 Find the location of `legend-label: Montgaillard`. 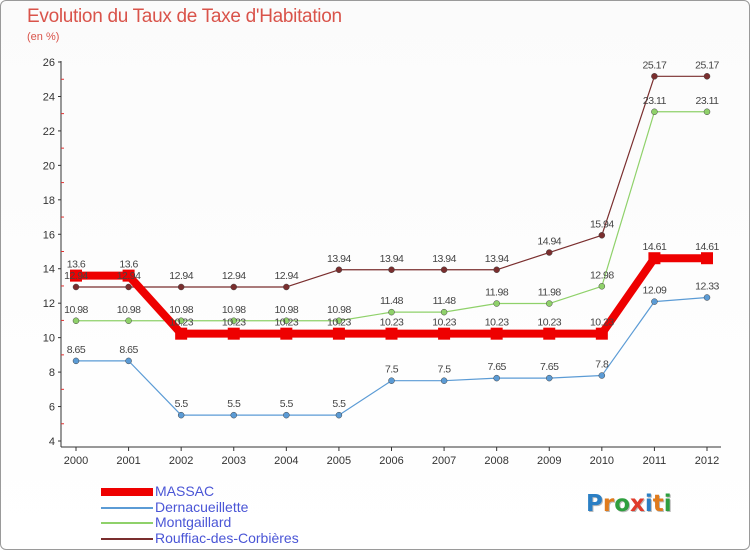

legend-label: Montgaillard is located at coordinates (193, 522).